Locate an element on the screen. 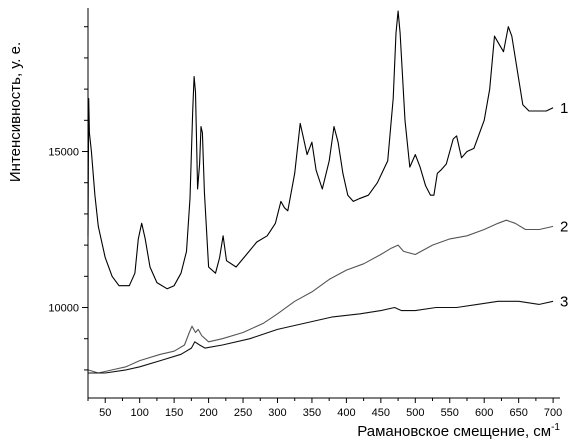 The height and width of the screenshot is (443, 572). x-tick-label: 550 is located at coordinates (450, 413).